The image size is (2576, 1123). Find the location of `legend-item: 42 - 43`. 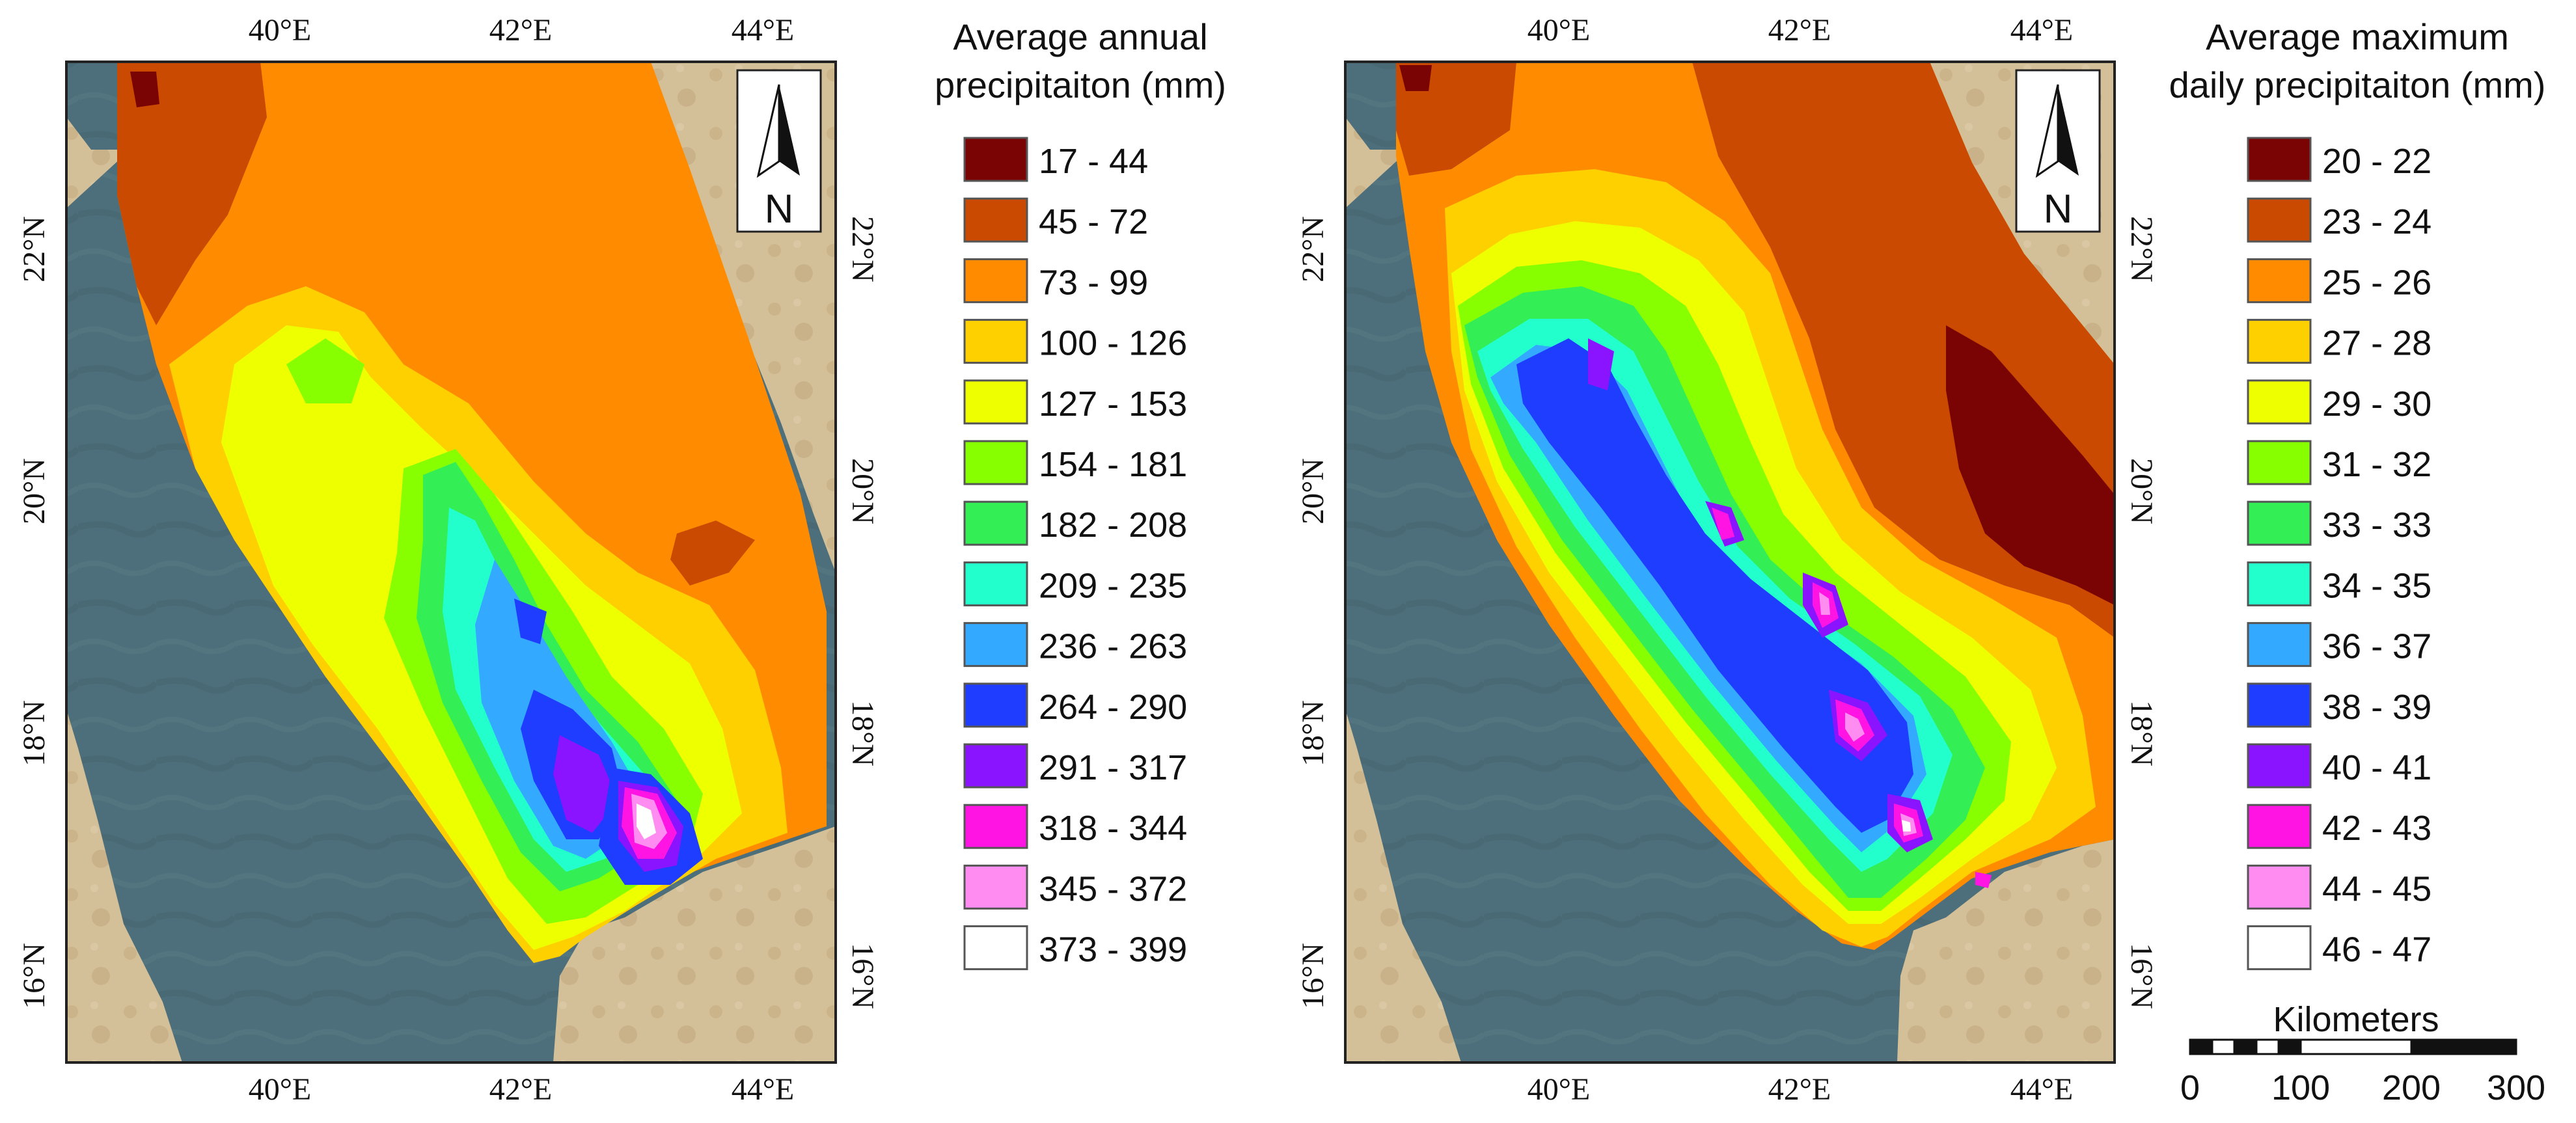

legend-item: 42 - 43 is located at coordinates (2339, 826).